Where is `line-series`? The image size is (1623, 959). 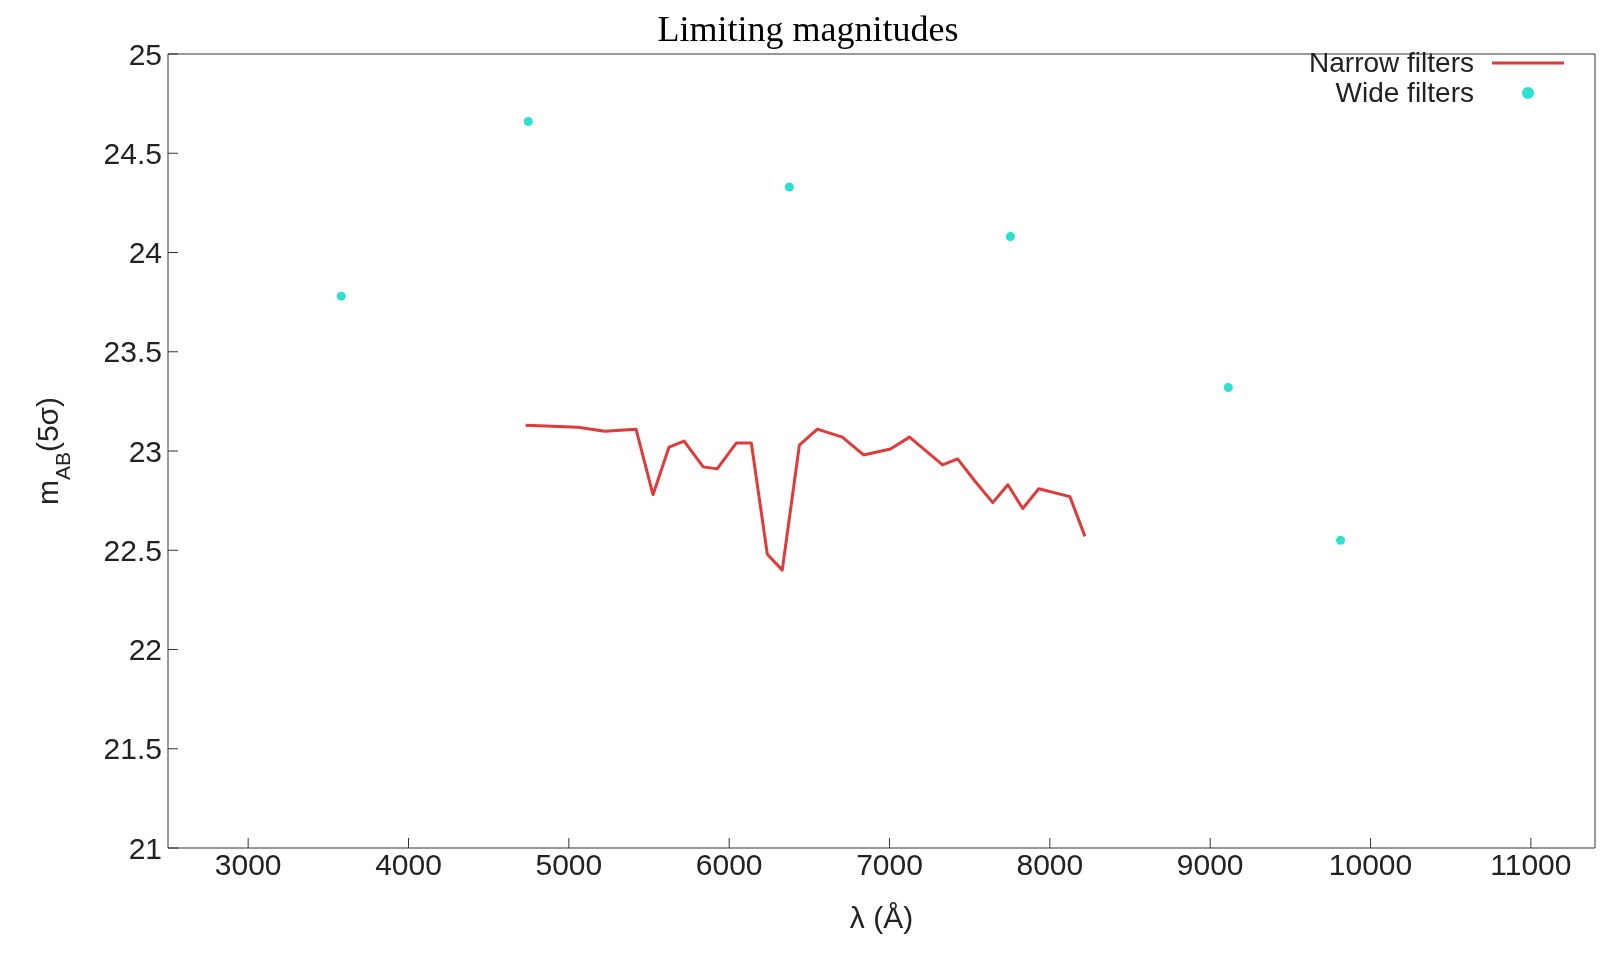
line-series is located at coordinates (805, 497).